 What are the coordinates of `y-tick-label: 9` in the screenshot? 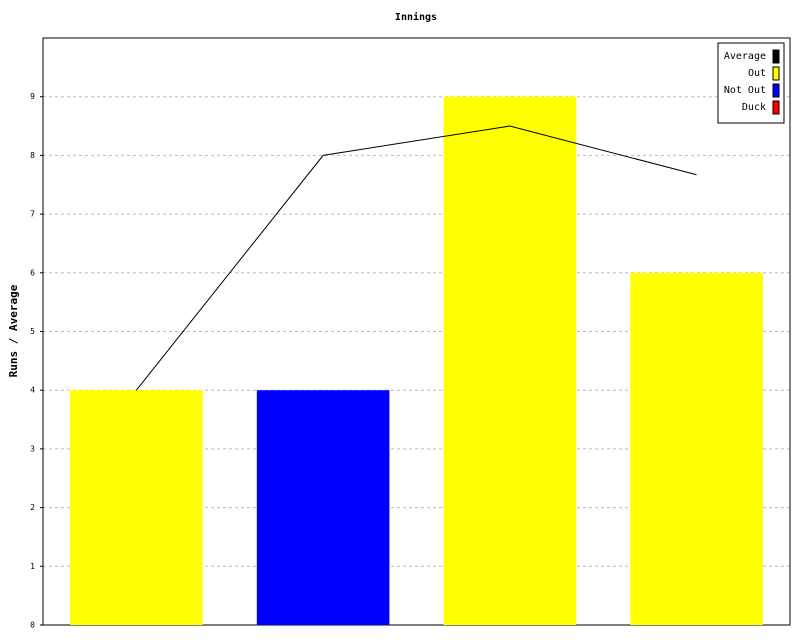 It's located at (32, 96).